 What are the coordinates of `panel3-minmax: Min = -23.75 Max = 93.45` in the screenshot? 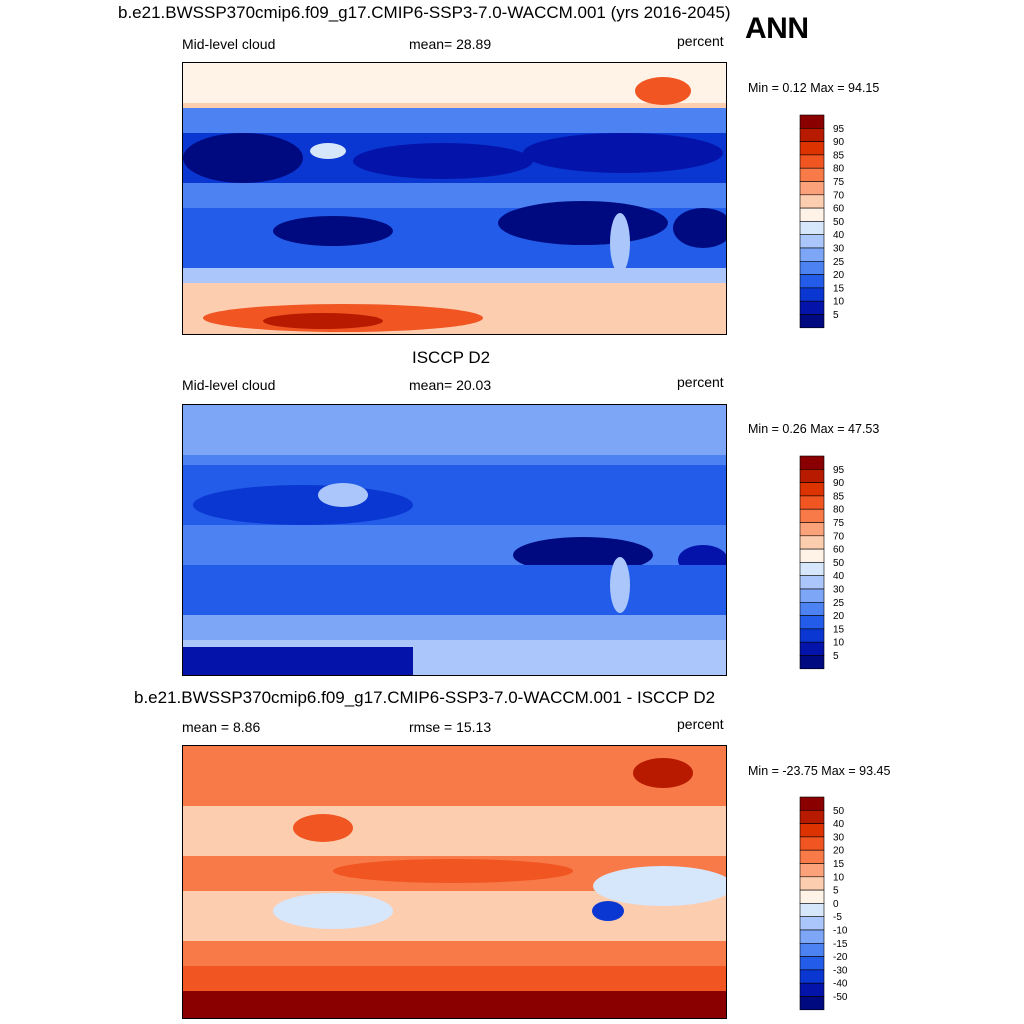 It's located at (819, 771).